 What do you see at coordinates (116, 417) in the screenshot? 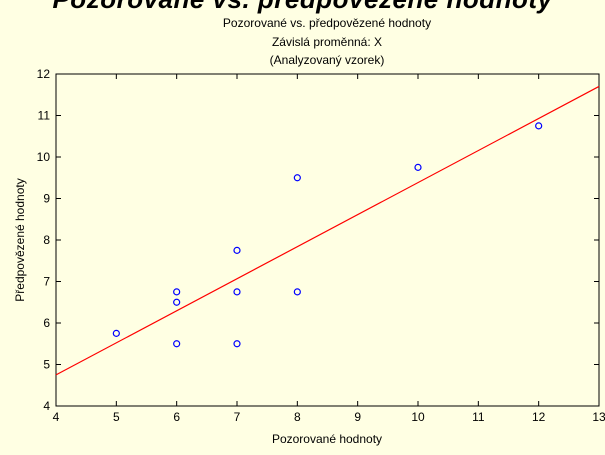
I see `x-tick-label: 5` at bounding box center [116, 417].